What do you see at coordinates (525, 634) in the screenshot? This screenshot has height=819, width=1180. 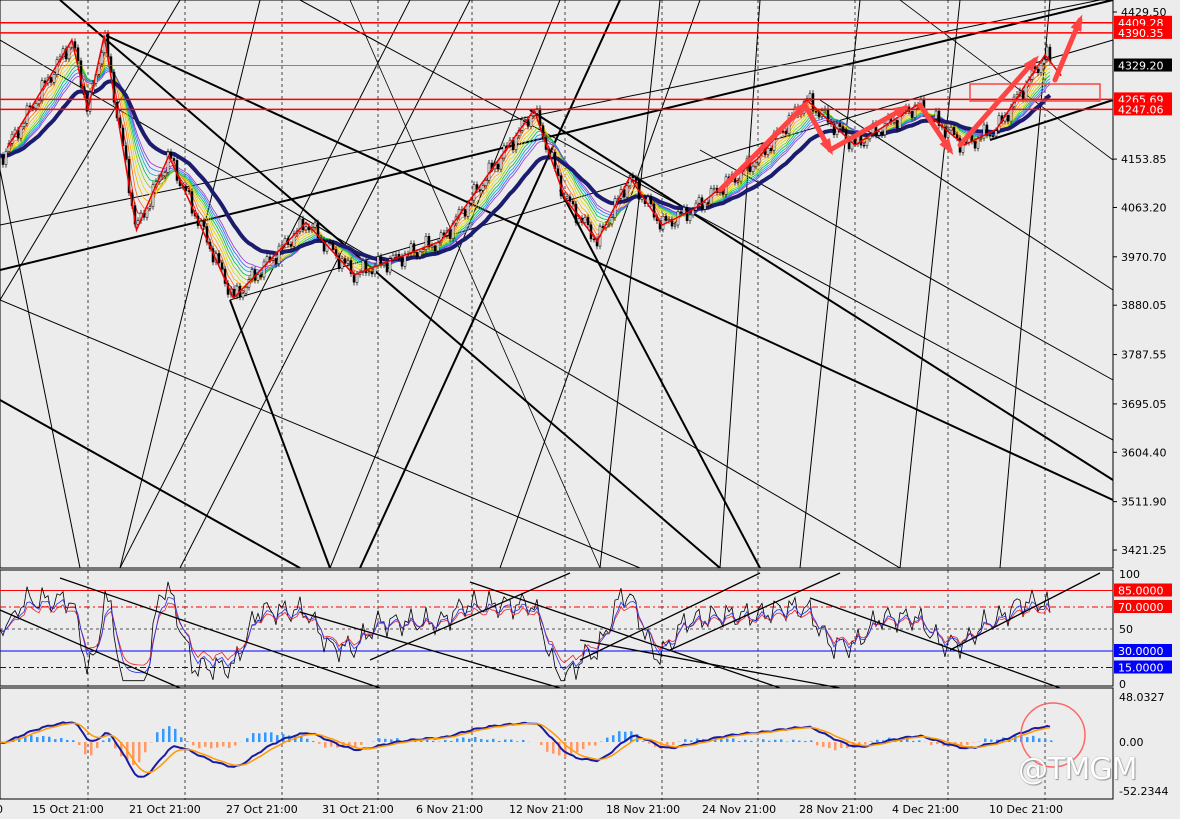 I see `rsi-line` at bounding box center [525, 634].